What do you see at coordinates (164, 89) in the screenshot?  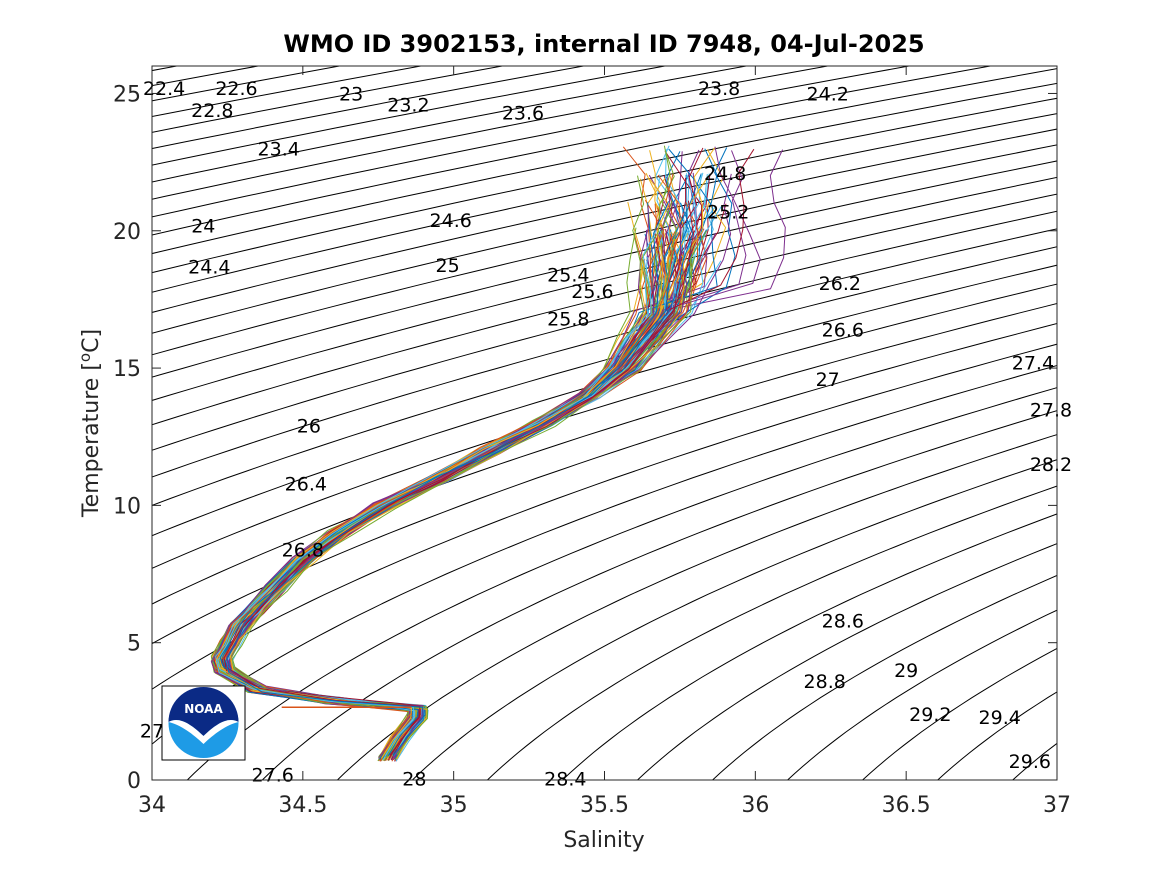 I see `isopycnal-label: 22.4` at bounding box center [164, 89].